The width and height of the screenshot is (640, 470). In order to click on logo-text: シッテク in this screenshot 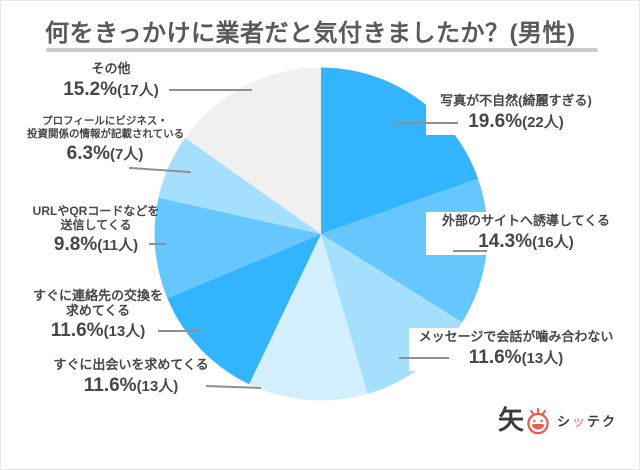, I will do `click(587, 421)`.